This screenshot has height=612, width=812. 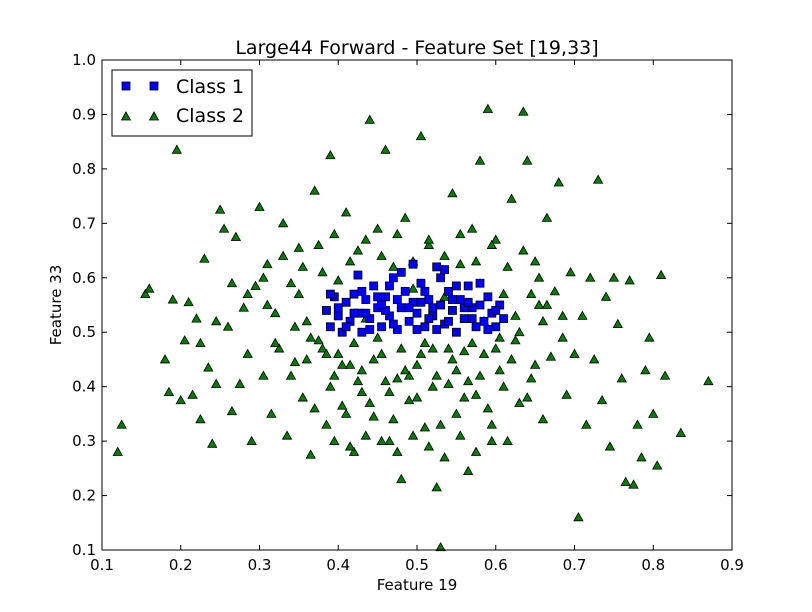 What do you see at coordinates (102, 565) in the screenshot?
I see `x-tick-label: 0.1` at bounding box center [102, 565].